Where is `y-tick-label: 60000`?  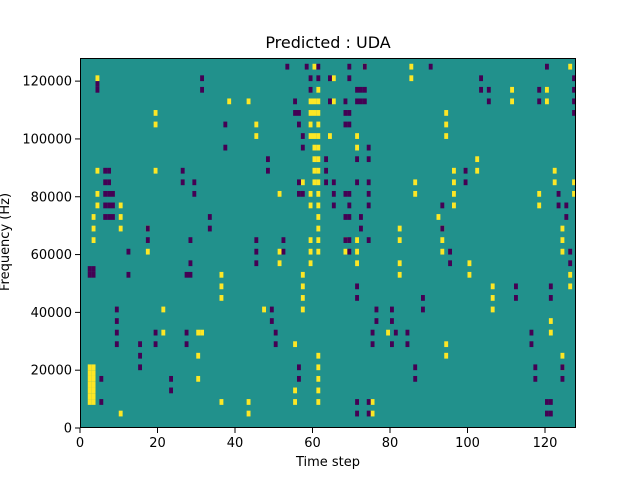 y-tick-label: 60000 is located at coordinates (51, 255).